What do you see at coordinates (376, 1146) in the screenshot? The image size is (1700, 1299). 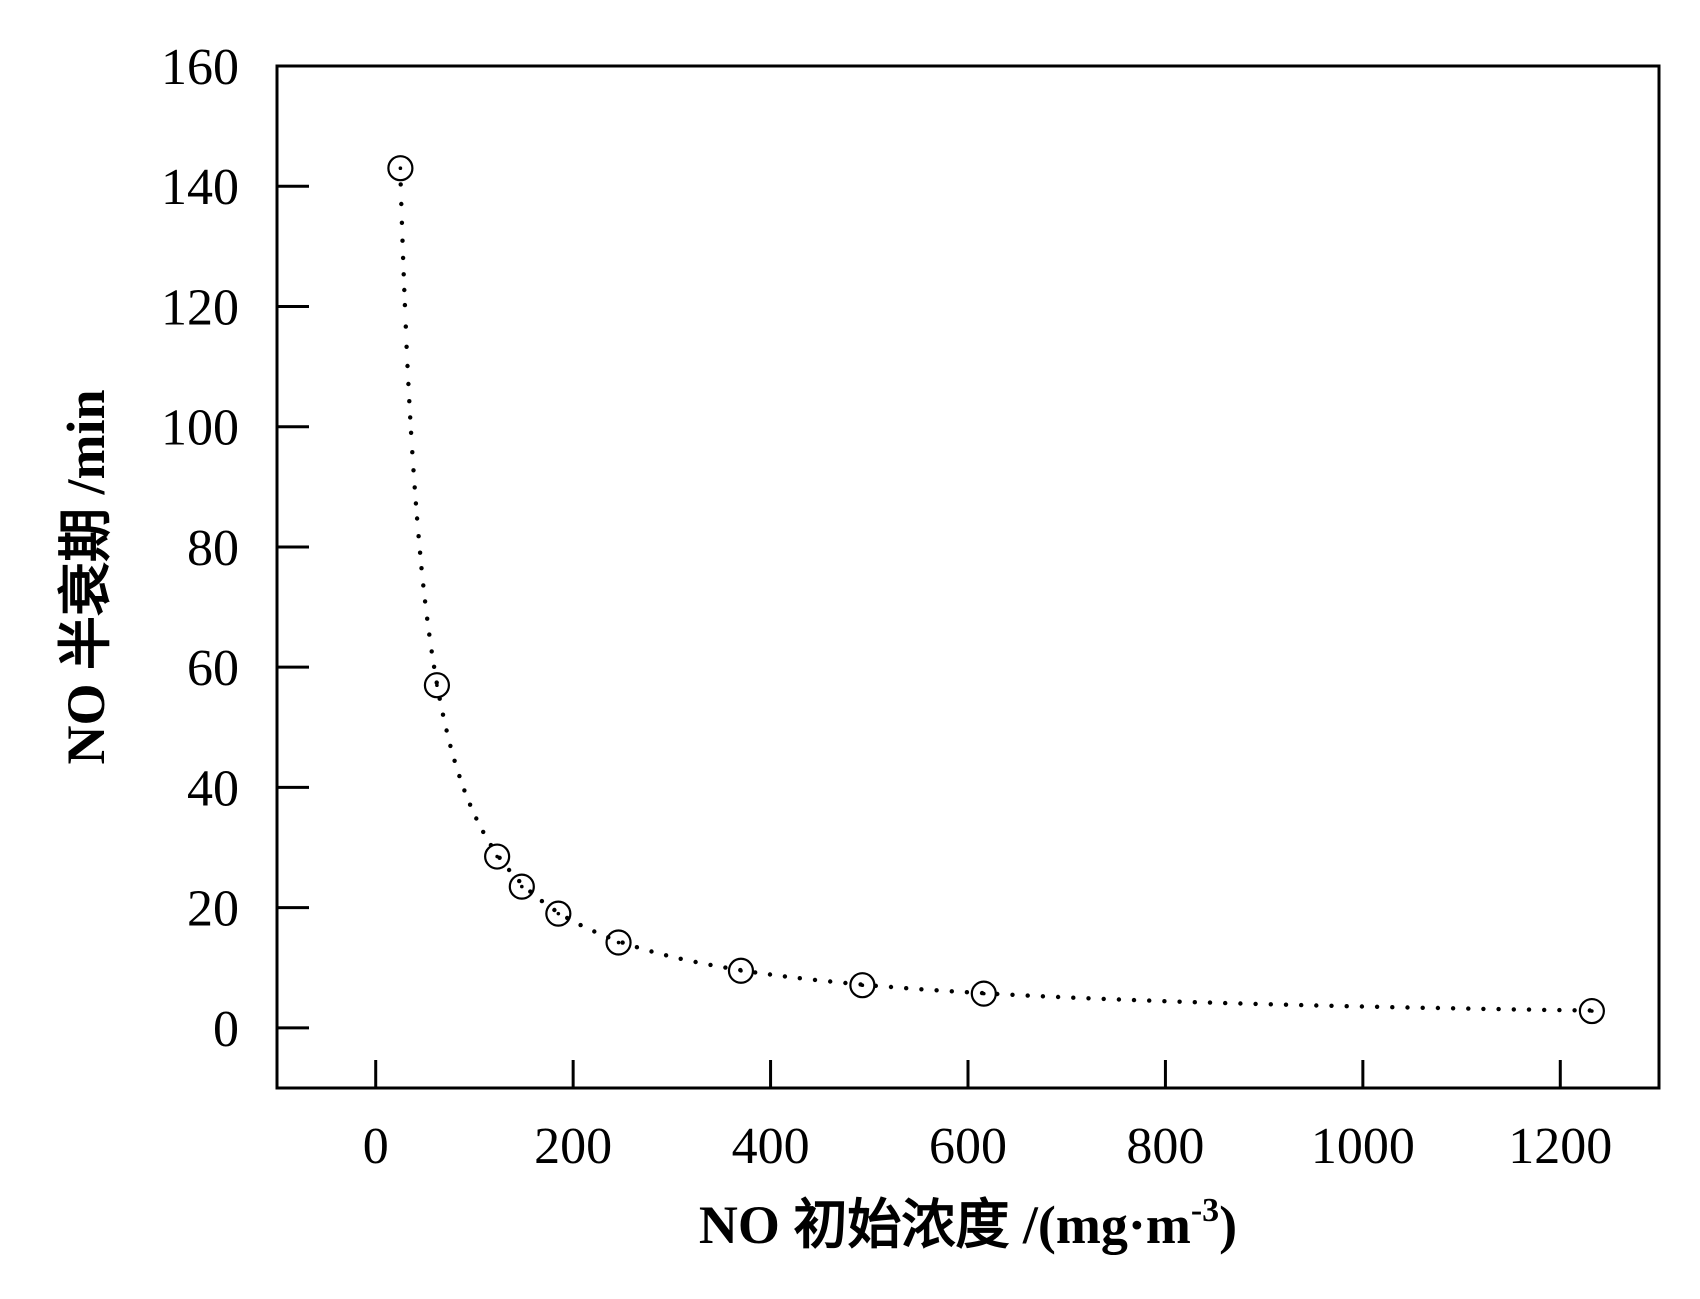 I see `x-tick-label-0: 0` at bounding box center [376, 1146].